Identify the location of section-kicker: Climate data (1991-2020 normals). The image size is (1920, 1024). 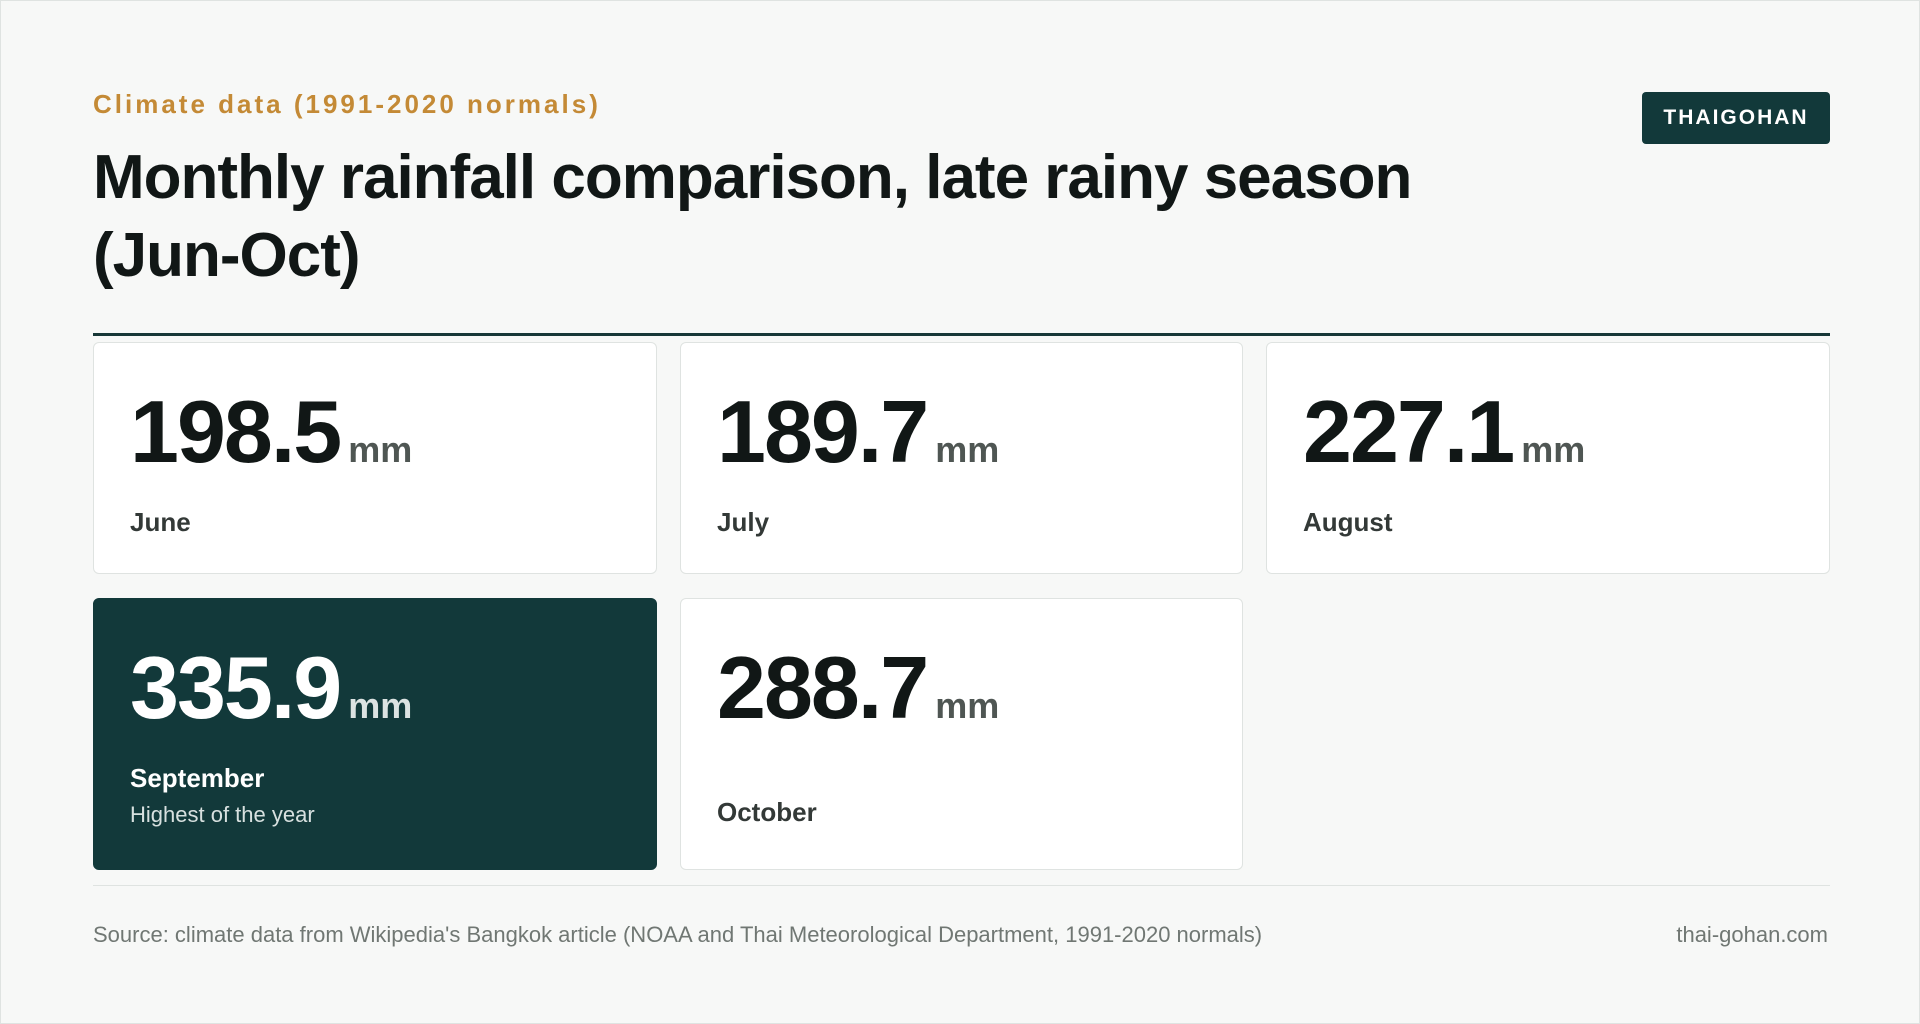
(347, 104).